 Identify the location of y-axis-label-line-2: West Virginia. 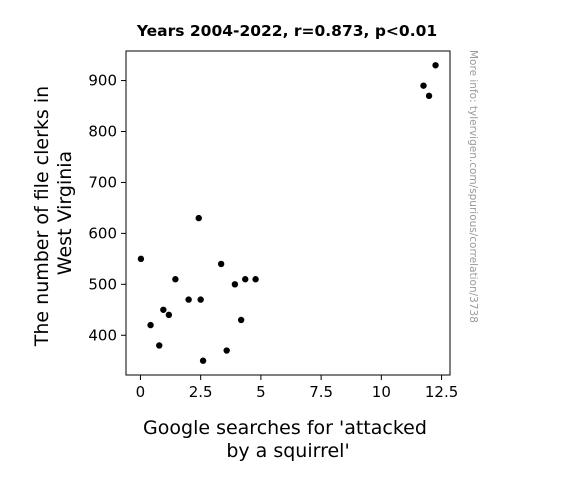
(65, 213).